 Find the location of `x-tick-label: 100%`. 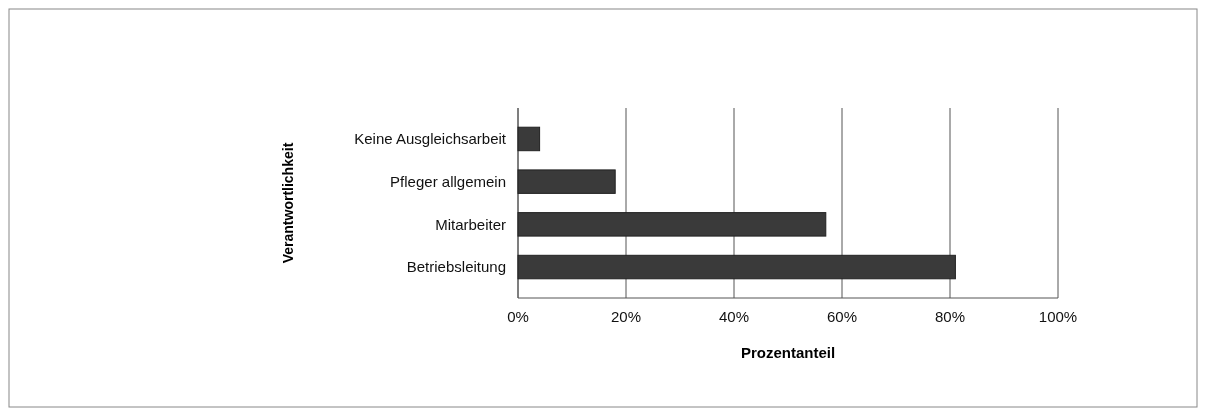

x-tick-label: 100% is located at coordinates (1058, 316).